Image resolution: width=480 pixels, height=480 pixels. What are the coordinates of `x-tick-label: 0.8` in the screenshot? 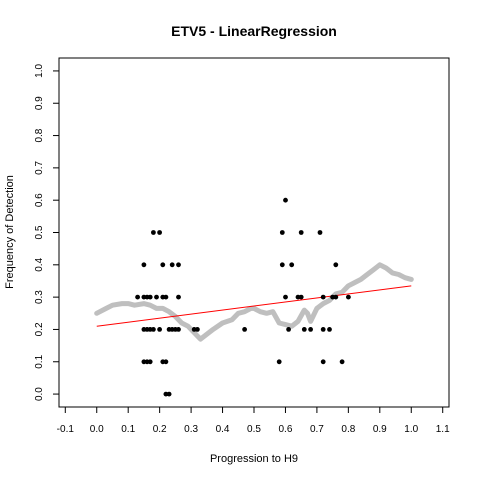 It's located at (348, 429).